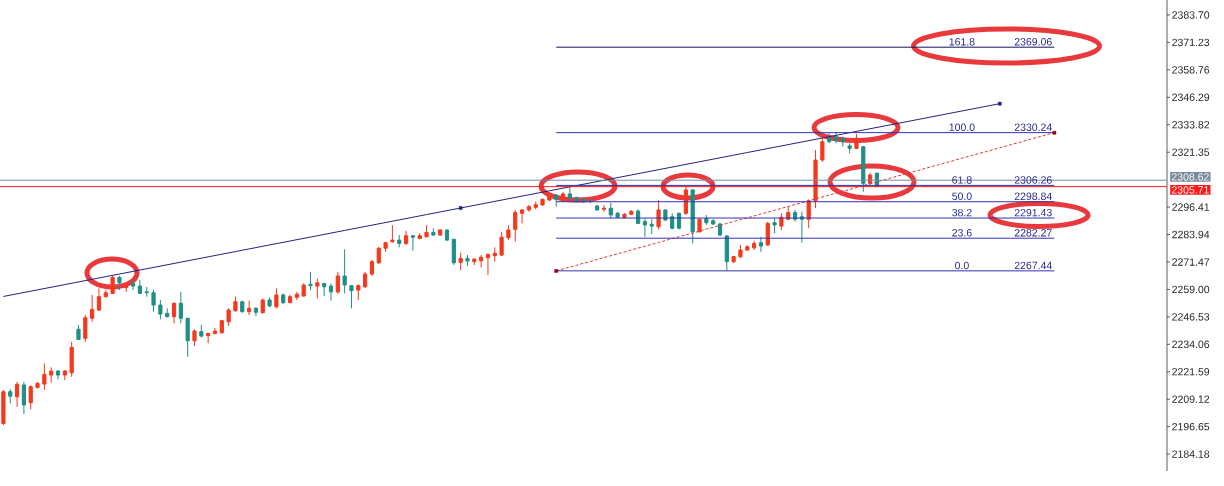  What do you see at coordinates (1191, 152) in the screenshot?
I see `y-tick-label: 2321.35` at bounding box center [1191, 152].